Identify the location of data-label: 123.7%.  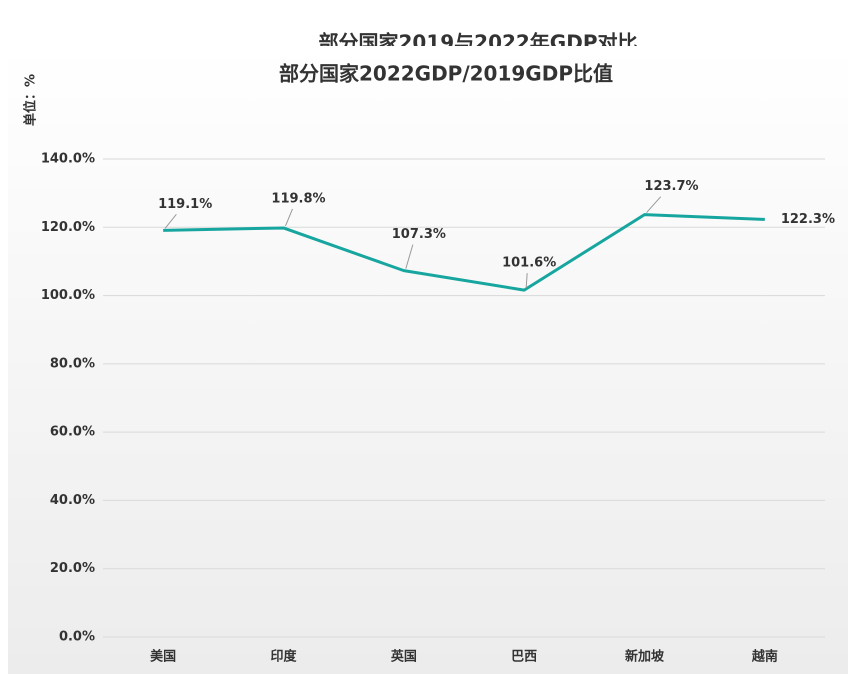
(671, 186).